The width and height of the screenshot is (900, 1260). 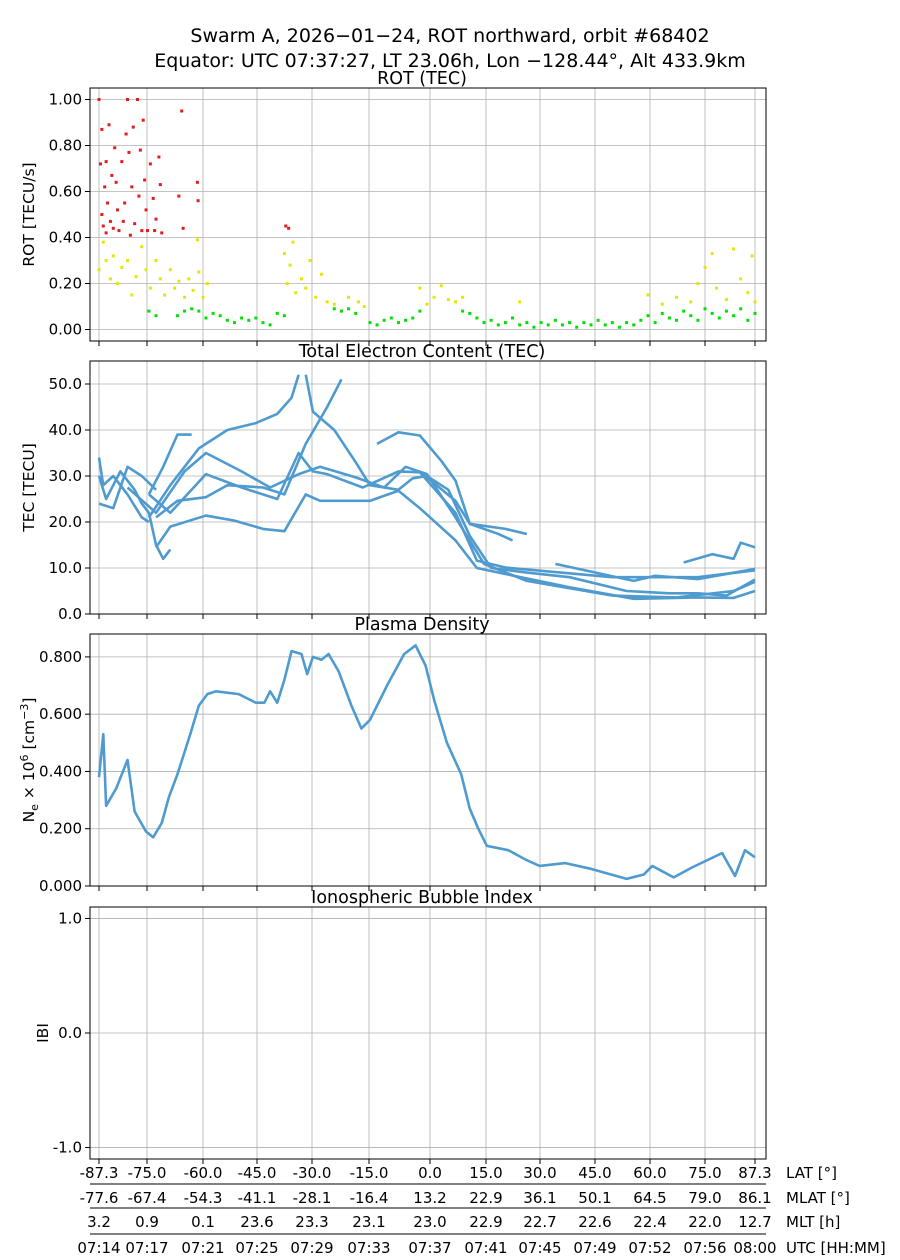 What do you see at coordinates (594, 1198) in the screenshot?
I see `x-tick-label: 50.1` at bounding box center [594, 1198].